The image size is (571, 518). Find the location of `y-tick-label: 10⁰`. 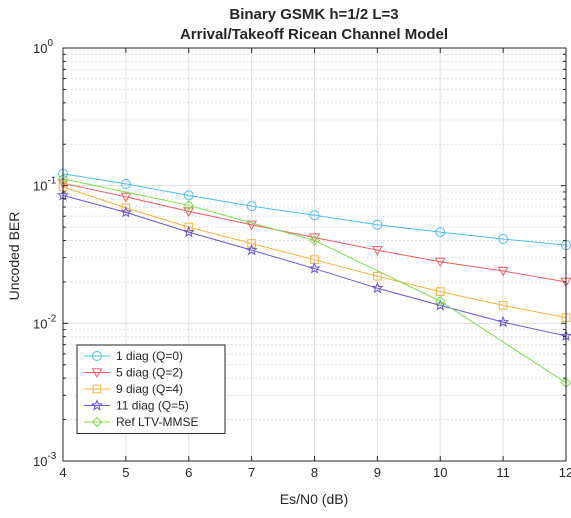

y-tick-label: 10⁰ is located at coordinates (43, 47).